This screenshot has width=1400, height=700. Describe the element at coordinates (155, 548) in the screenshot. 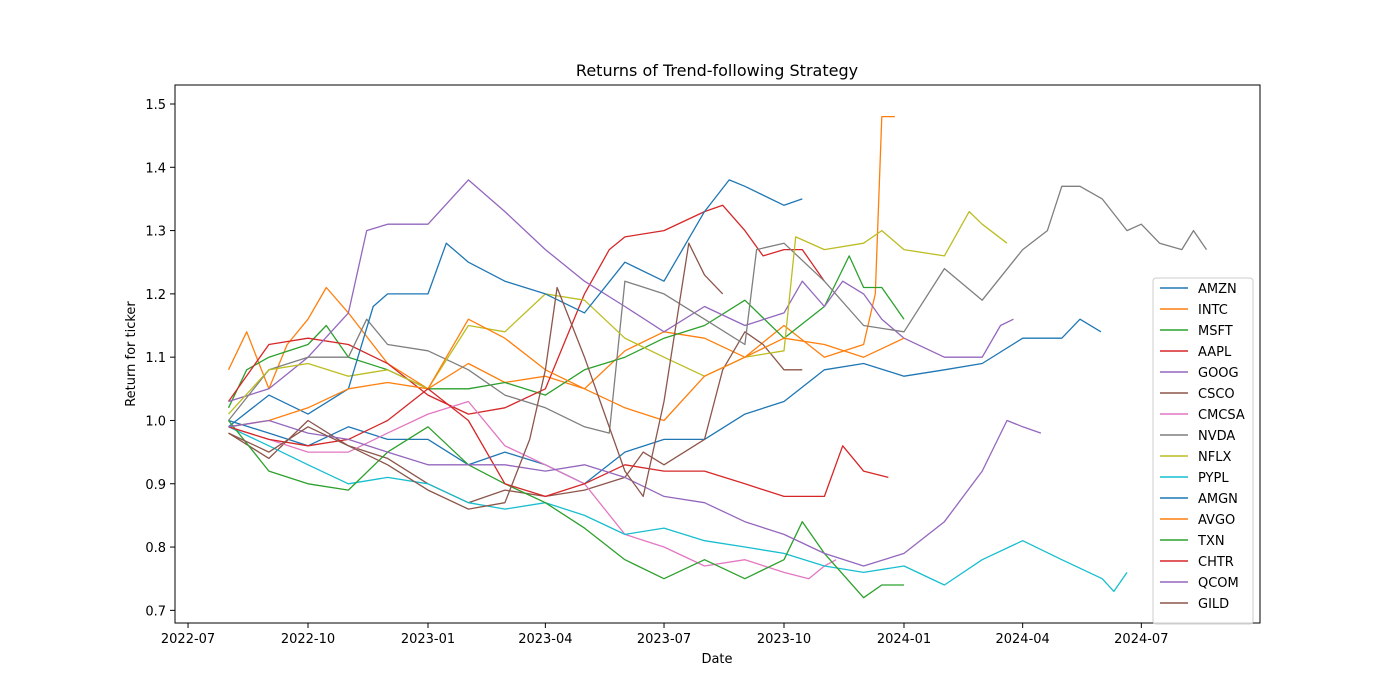

I see `y-tick-label: 0.8` at that location.